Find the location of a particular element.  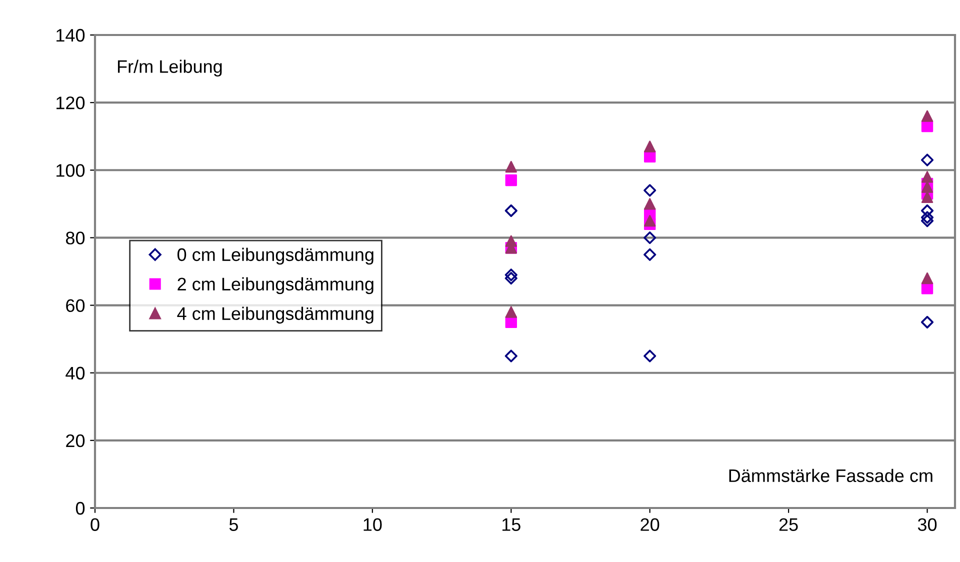

x-tick-label: 15 is located at coordinates (511, 524).